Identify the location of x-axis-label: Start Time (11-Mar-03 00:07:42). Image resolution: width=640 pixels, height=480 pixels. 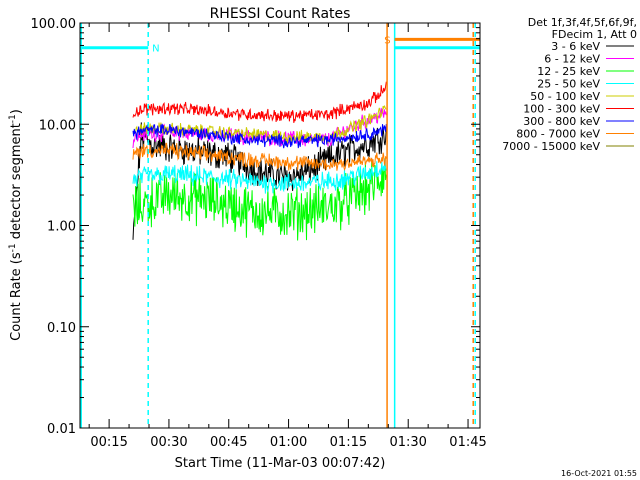
(280, 463).